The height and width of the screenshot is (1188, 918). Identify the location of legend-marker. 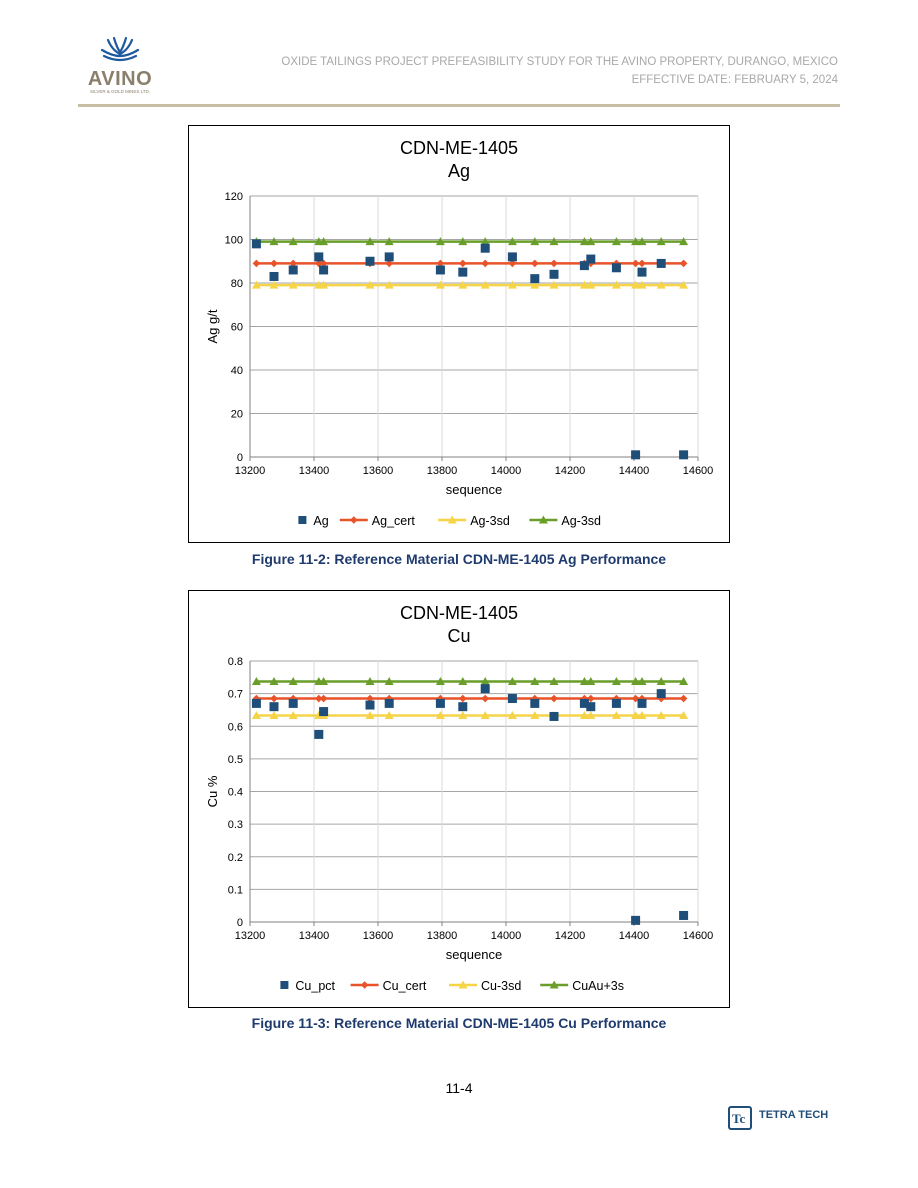
(354, 520).